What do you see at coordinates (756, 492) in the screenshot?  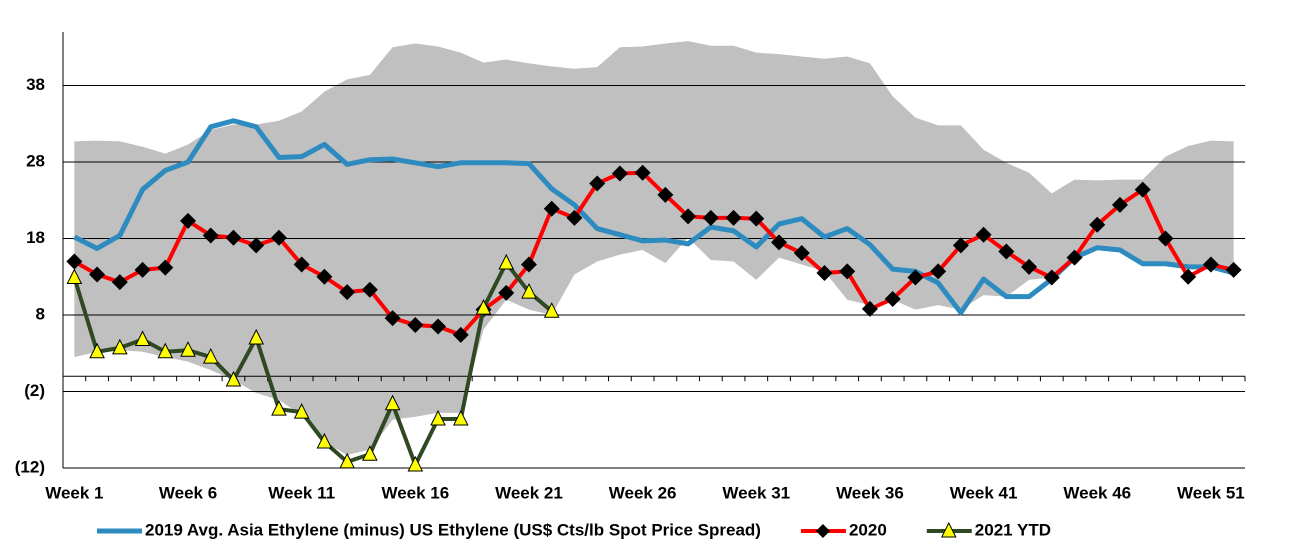 I see `x-tick-label: Week 31` at bounding box center [756, 492].